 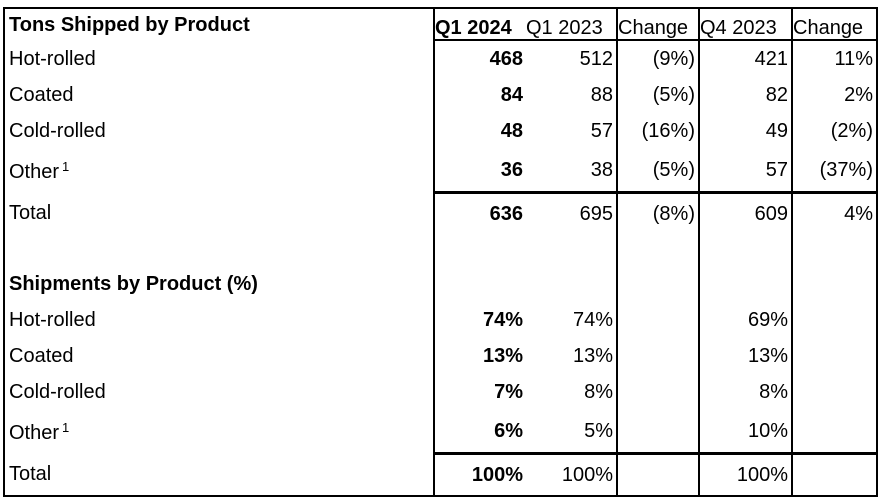 I want to click on cell-q1-2024: 100%, so click(x=479, y=473).